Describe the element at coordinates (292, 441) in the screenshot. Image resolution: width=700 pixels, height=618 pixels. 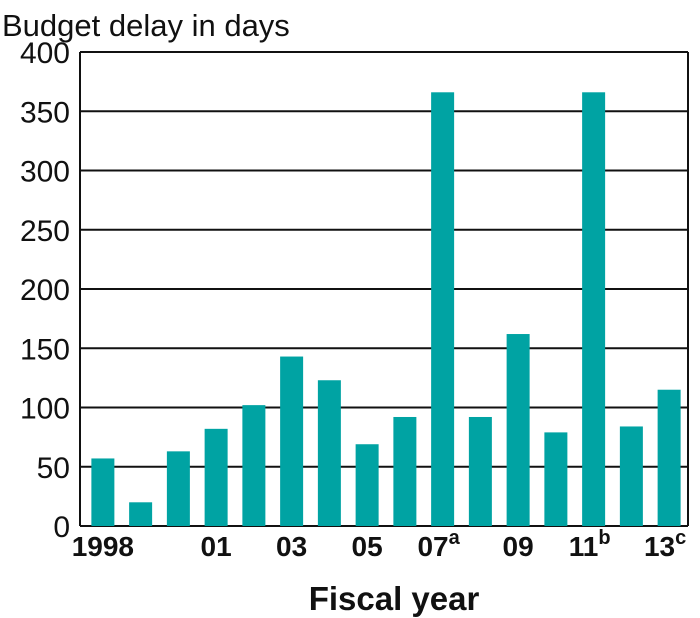
I see `bar-2003` at that location.